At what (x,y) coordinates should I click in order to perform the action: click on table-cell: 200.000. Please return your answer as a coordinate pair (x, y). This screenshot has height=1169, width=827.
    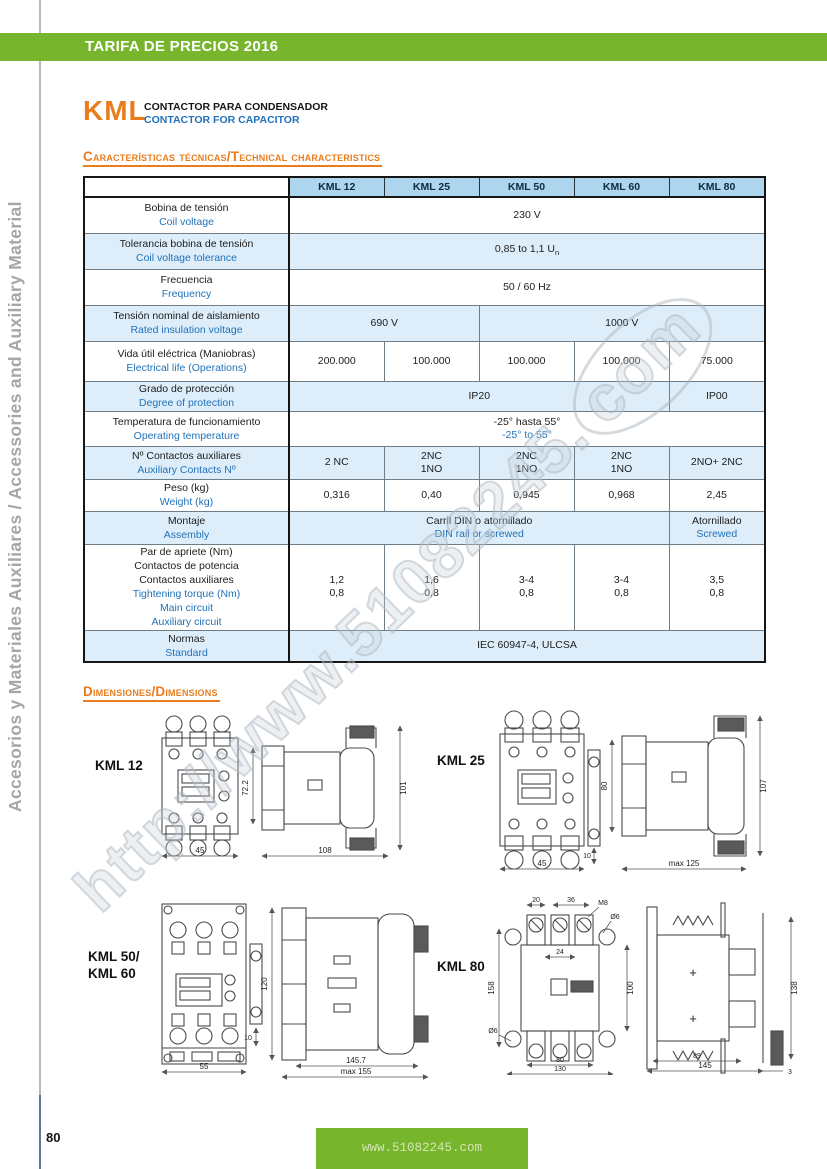
    Looking at the image, I should click on (336, 361).